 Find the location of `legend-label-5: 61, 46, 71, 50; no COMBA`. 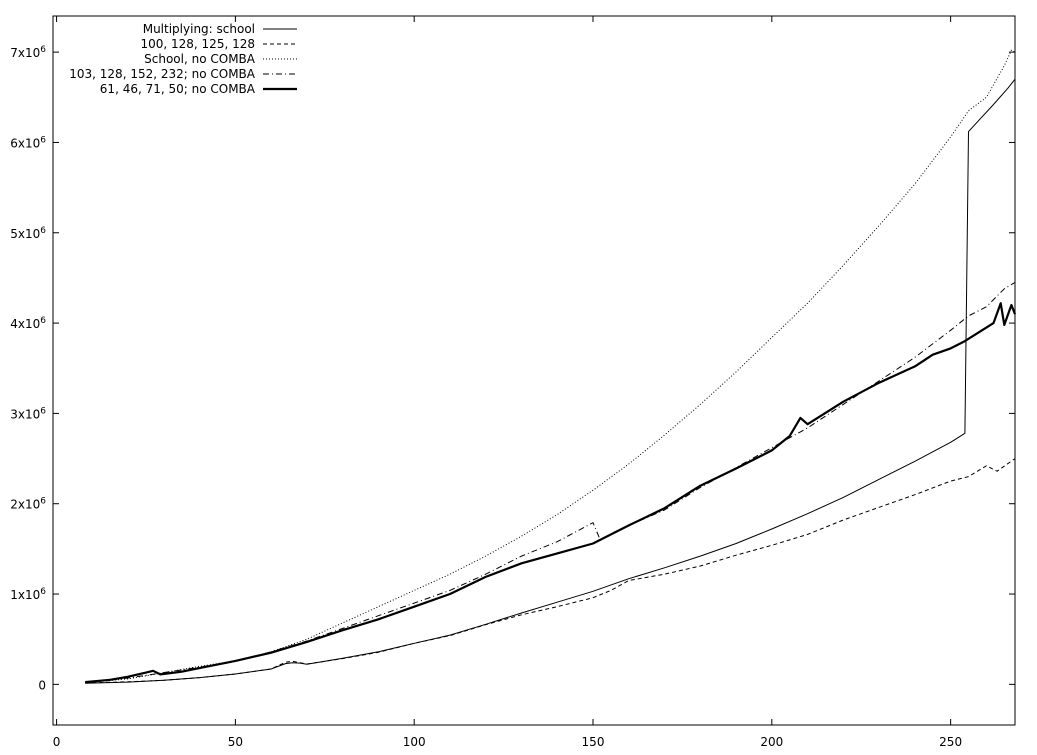

legend-label-5: 61, 46, 71, 50; no COMBA is located at coordinates (178, 89).